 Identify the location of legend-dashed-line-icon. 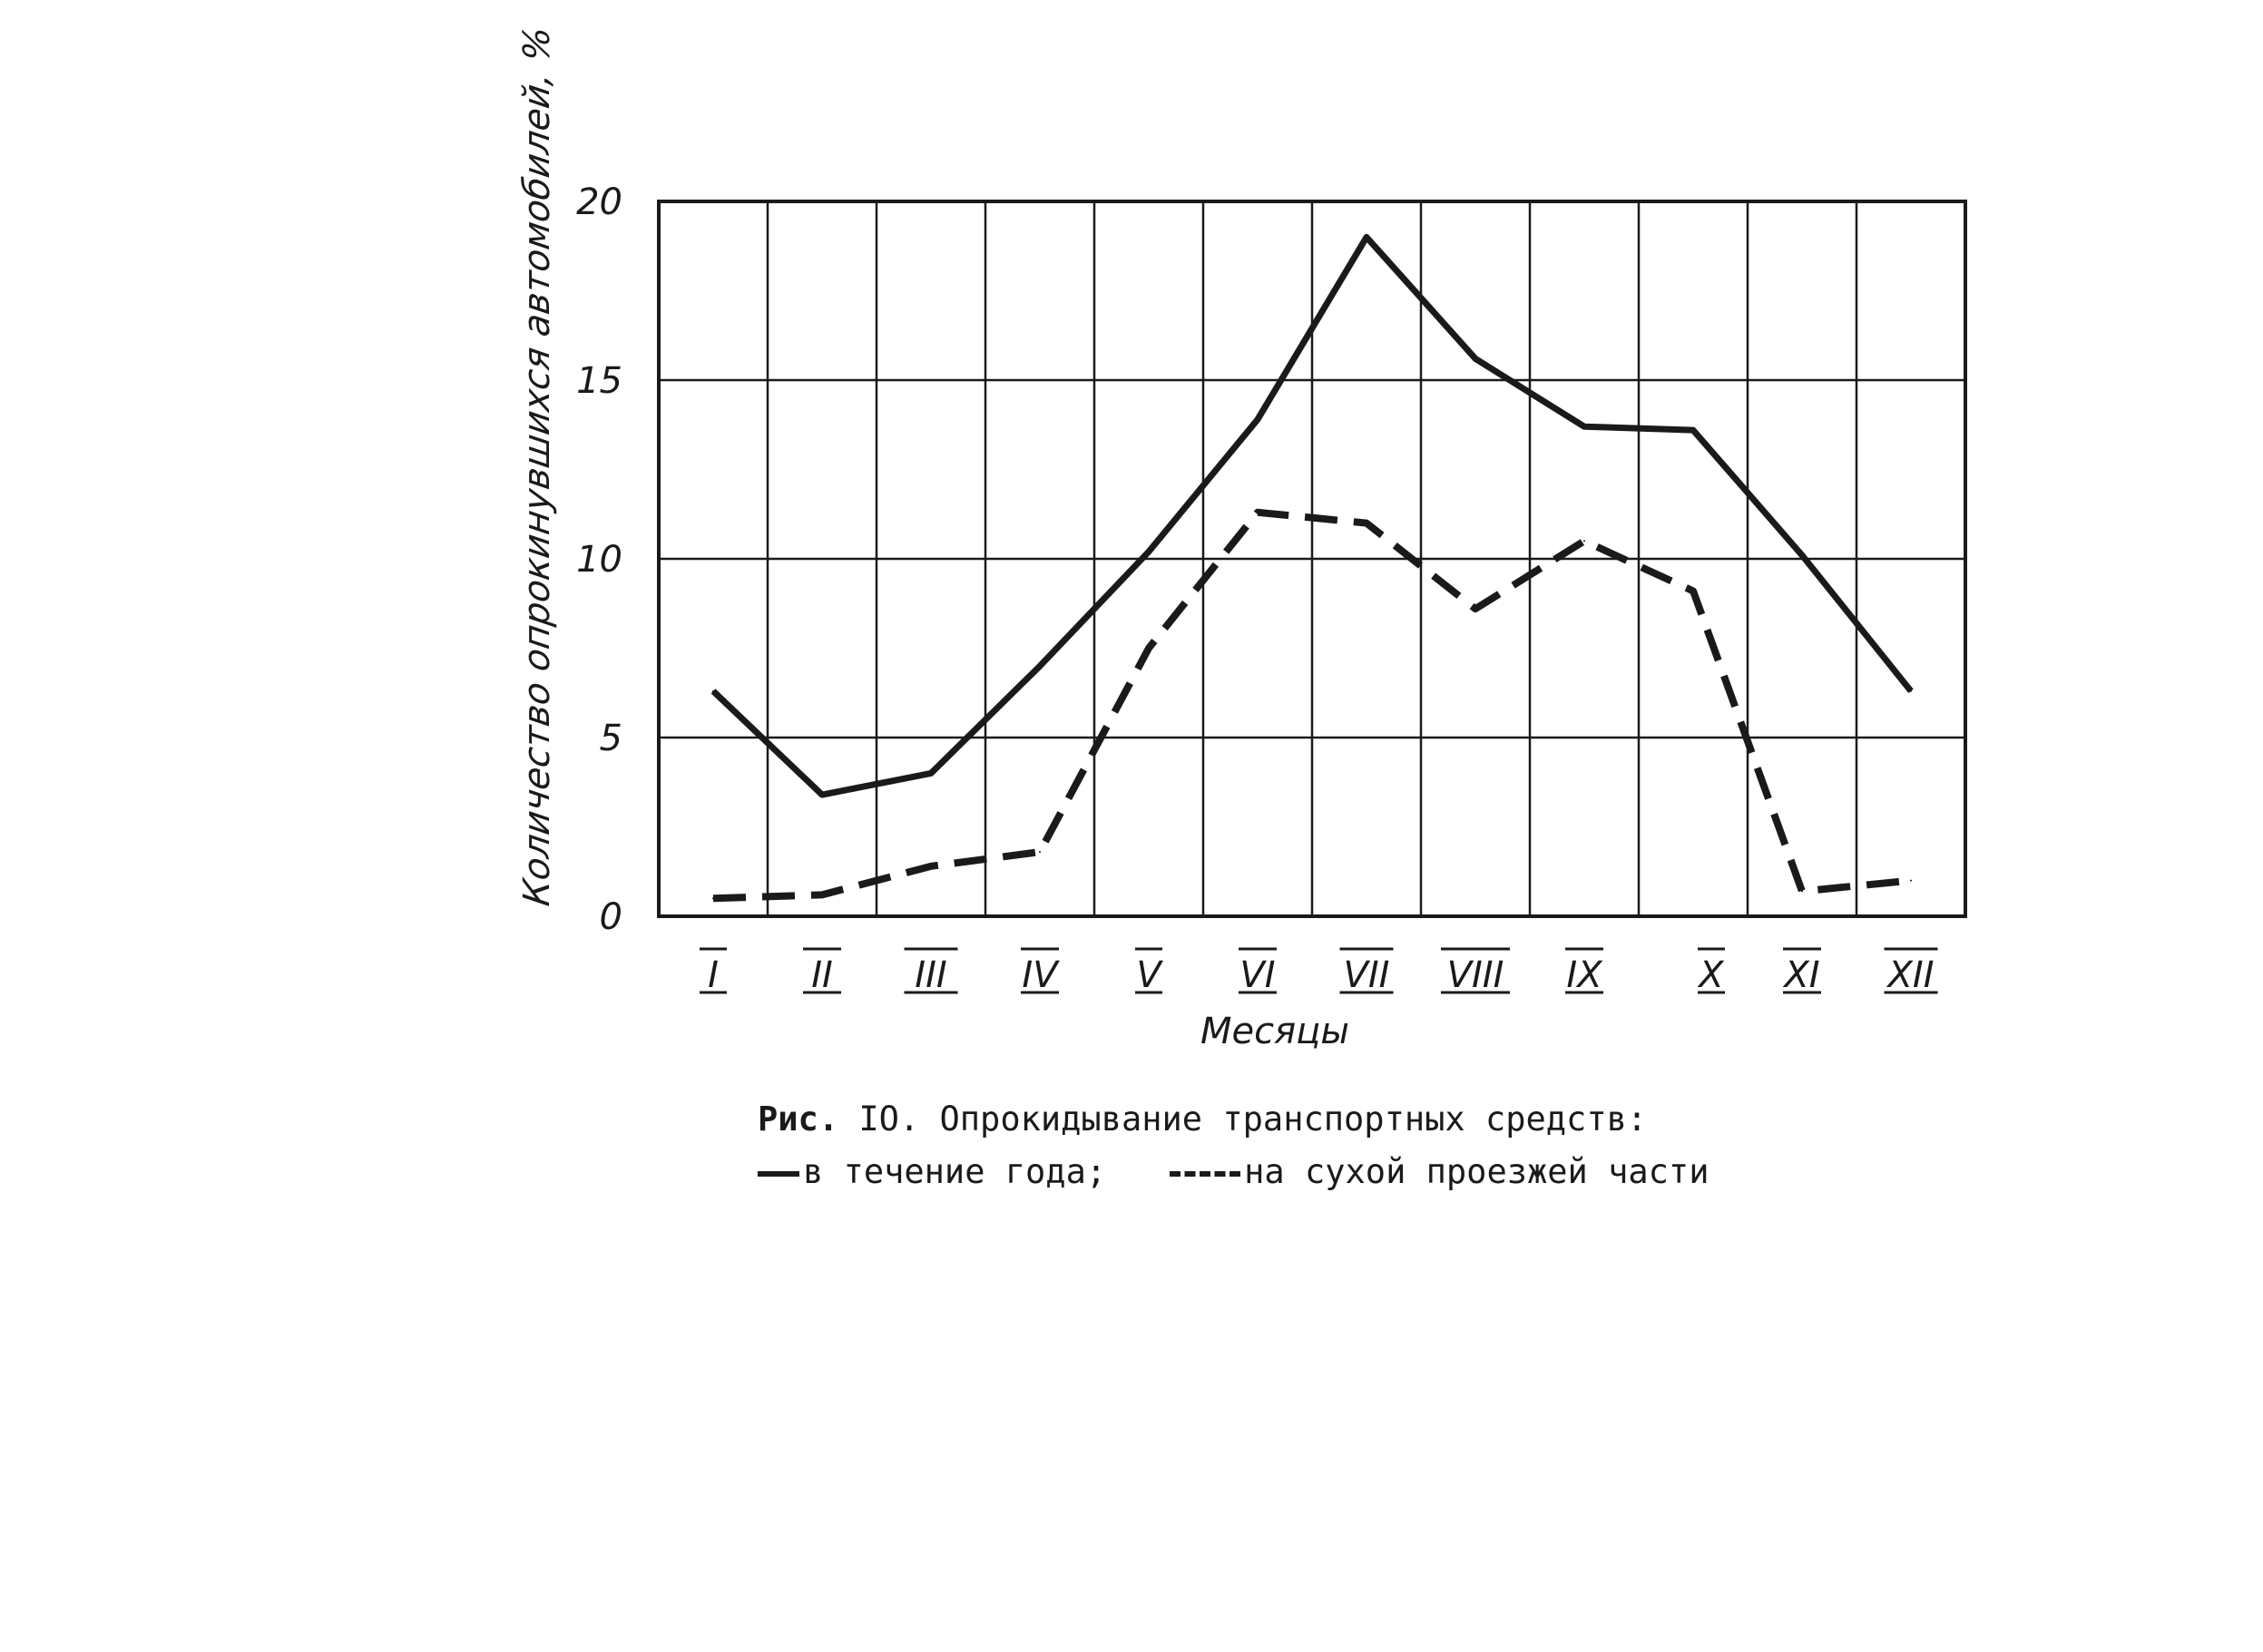
(1206, 1173).